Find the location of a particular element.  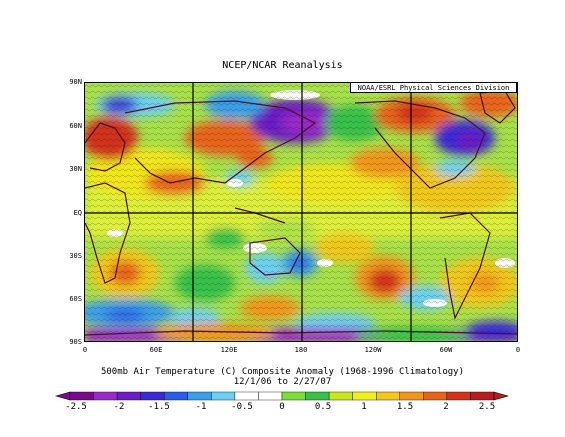

lat-label: 60N is located at coordinates (75, 126).